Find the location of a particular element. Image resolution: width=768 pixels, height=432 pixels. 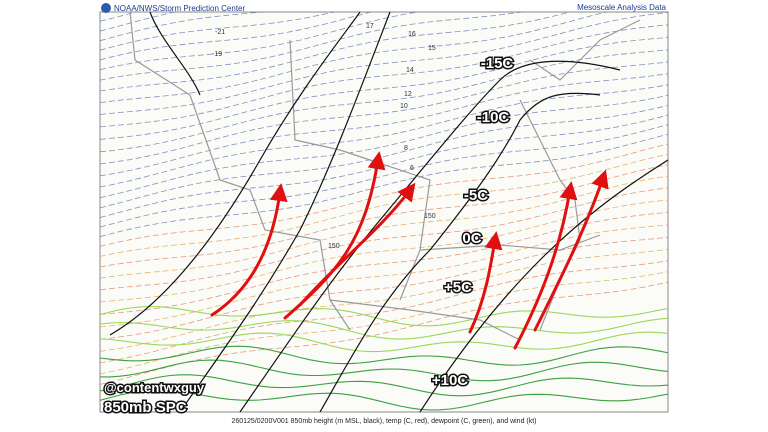

contour-label: 16 is located at coordinates (412, 34).